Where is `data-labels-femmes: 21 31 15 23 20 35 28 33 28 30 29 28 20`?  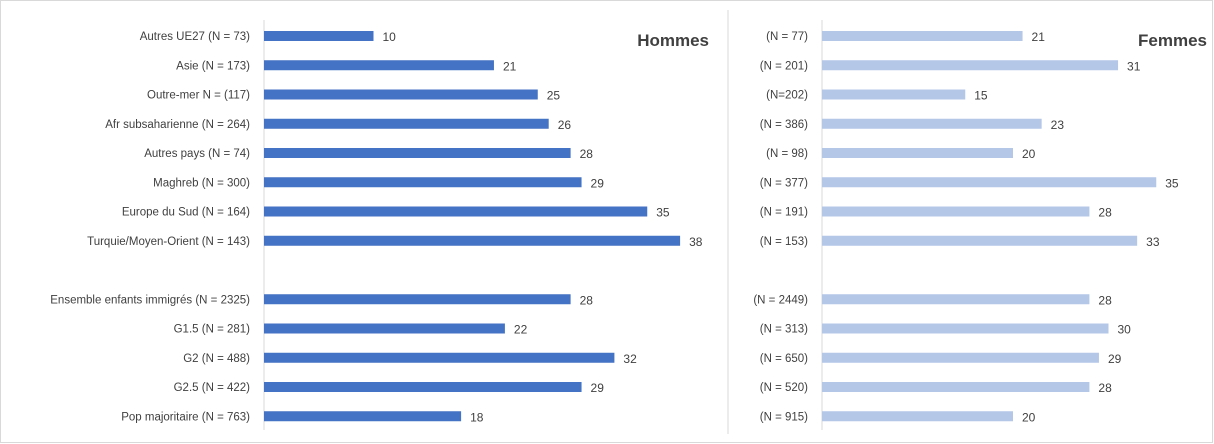 data-labels-femmes: 21 31 15 23 20 35 28 33 28 30 29 28 20 is located at coordinates (1076, 227).